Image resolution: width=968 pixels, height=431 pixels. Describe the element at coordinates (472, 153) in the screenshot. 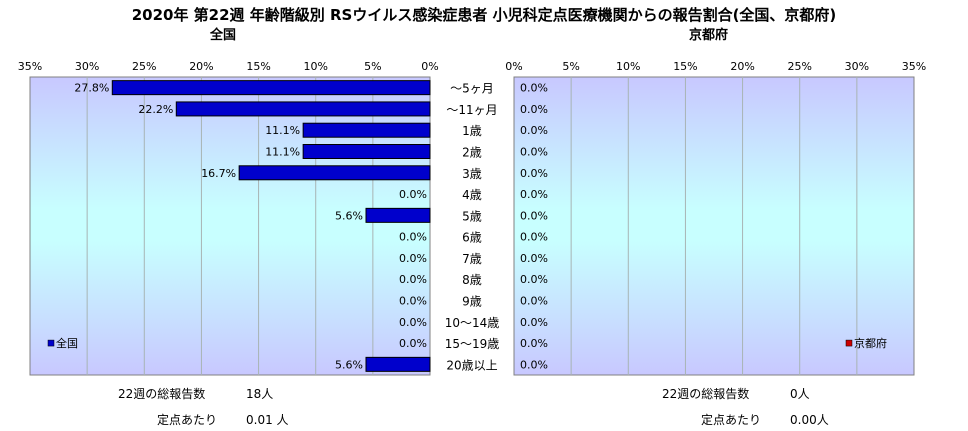

I see `category-label: 2歳` at that location.